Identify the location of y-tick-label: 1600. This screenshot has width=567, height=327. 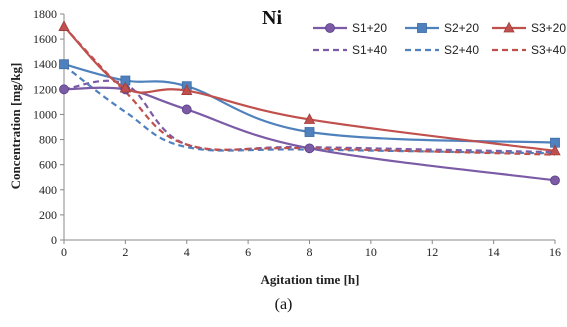
(45, 39).